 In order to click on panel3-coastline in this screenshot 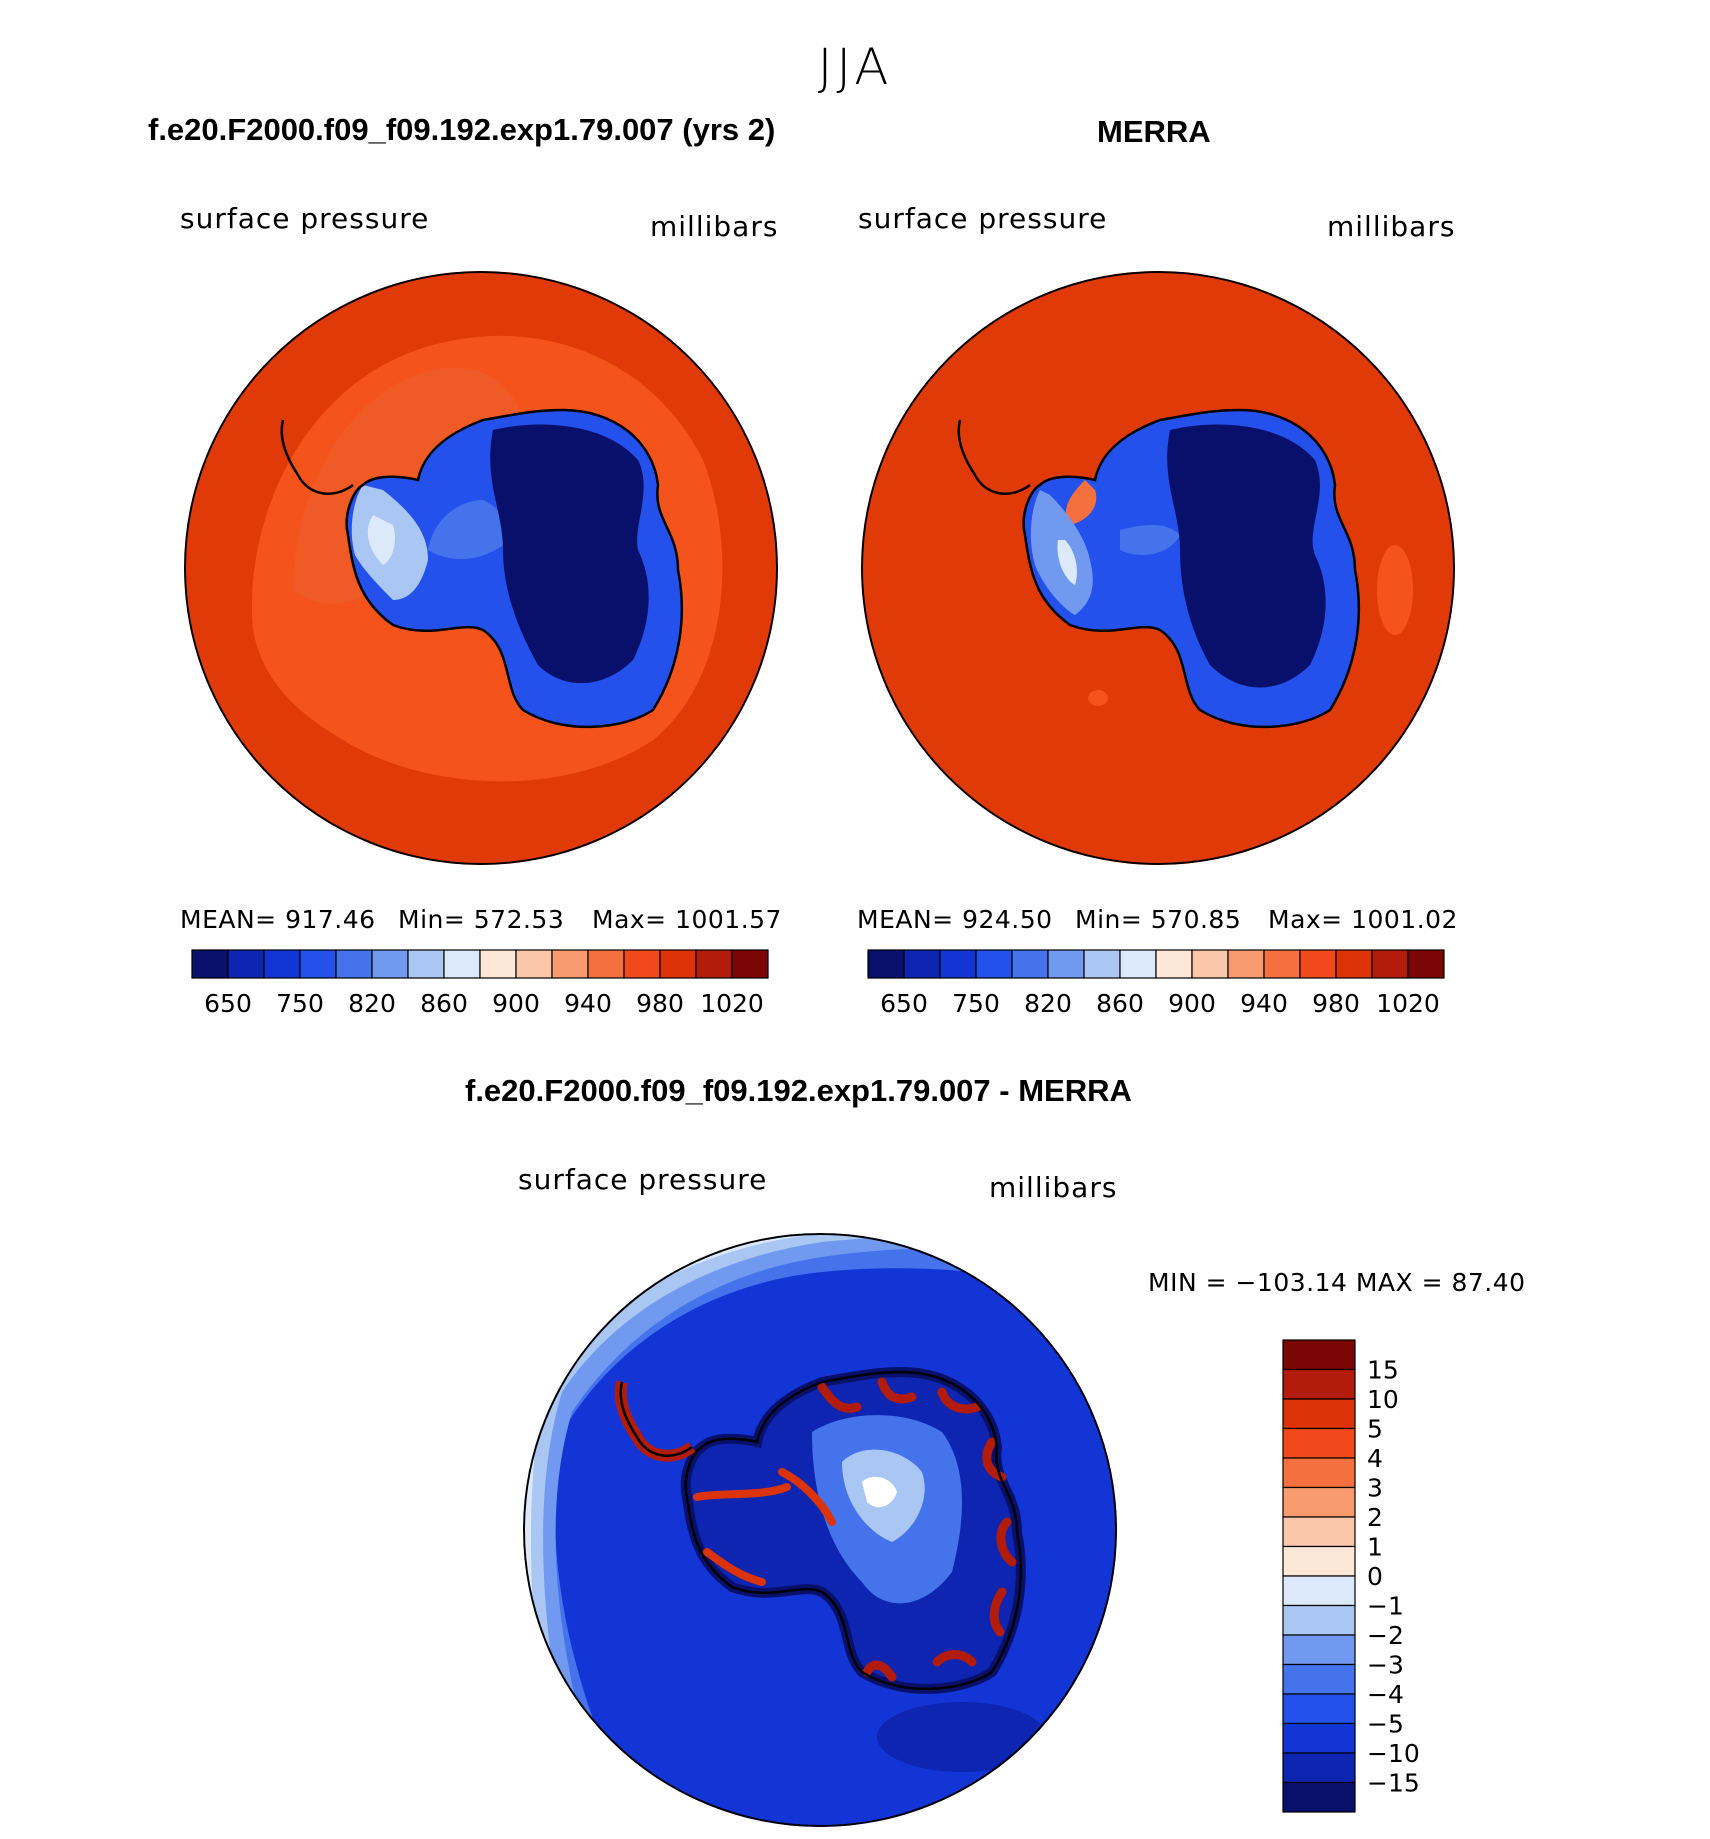, I will do `click(853, 1530)`.